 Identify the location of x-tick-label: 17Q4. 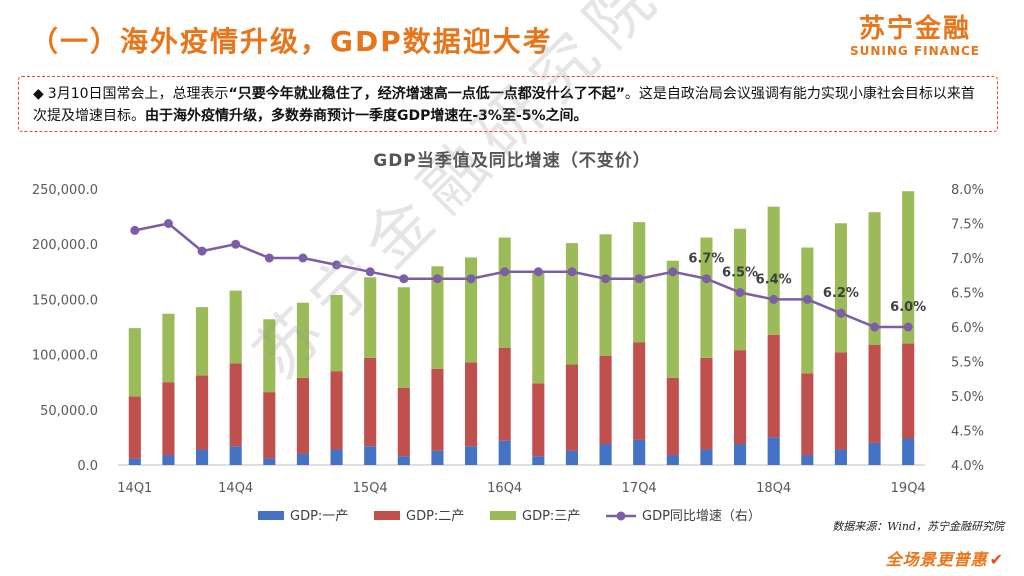
(639, 488).